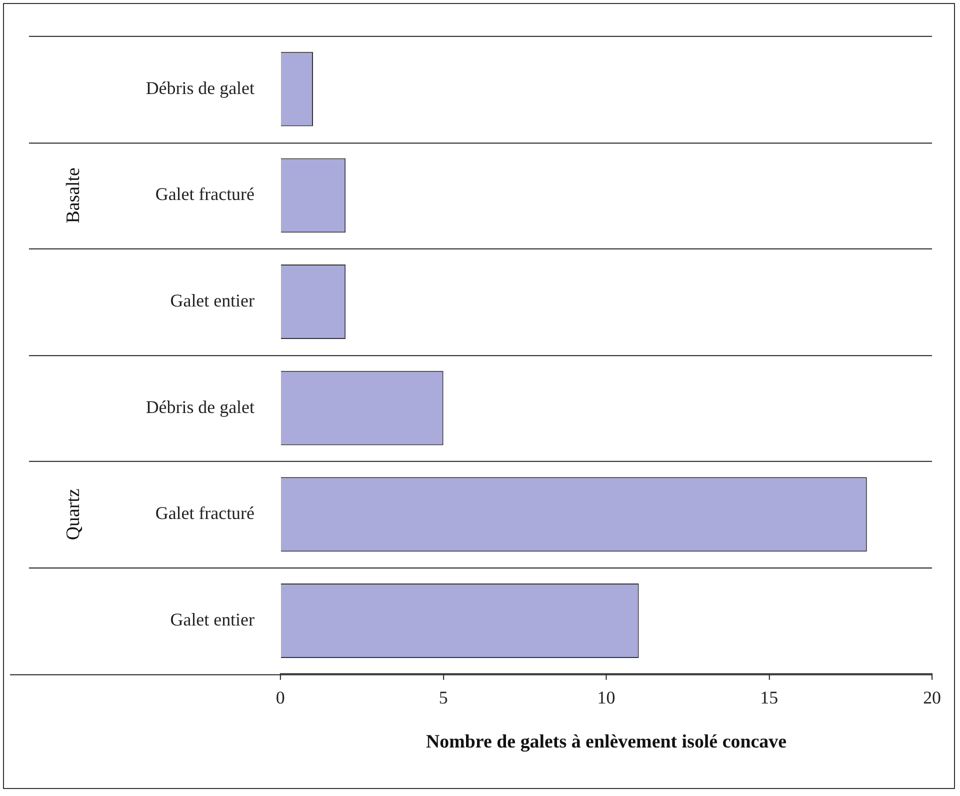  I want to click on x-axis-title: Nombre de galets à enlèvement isolé concave, so click(606, 742).